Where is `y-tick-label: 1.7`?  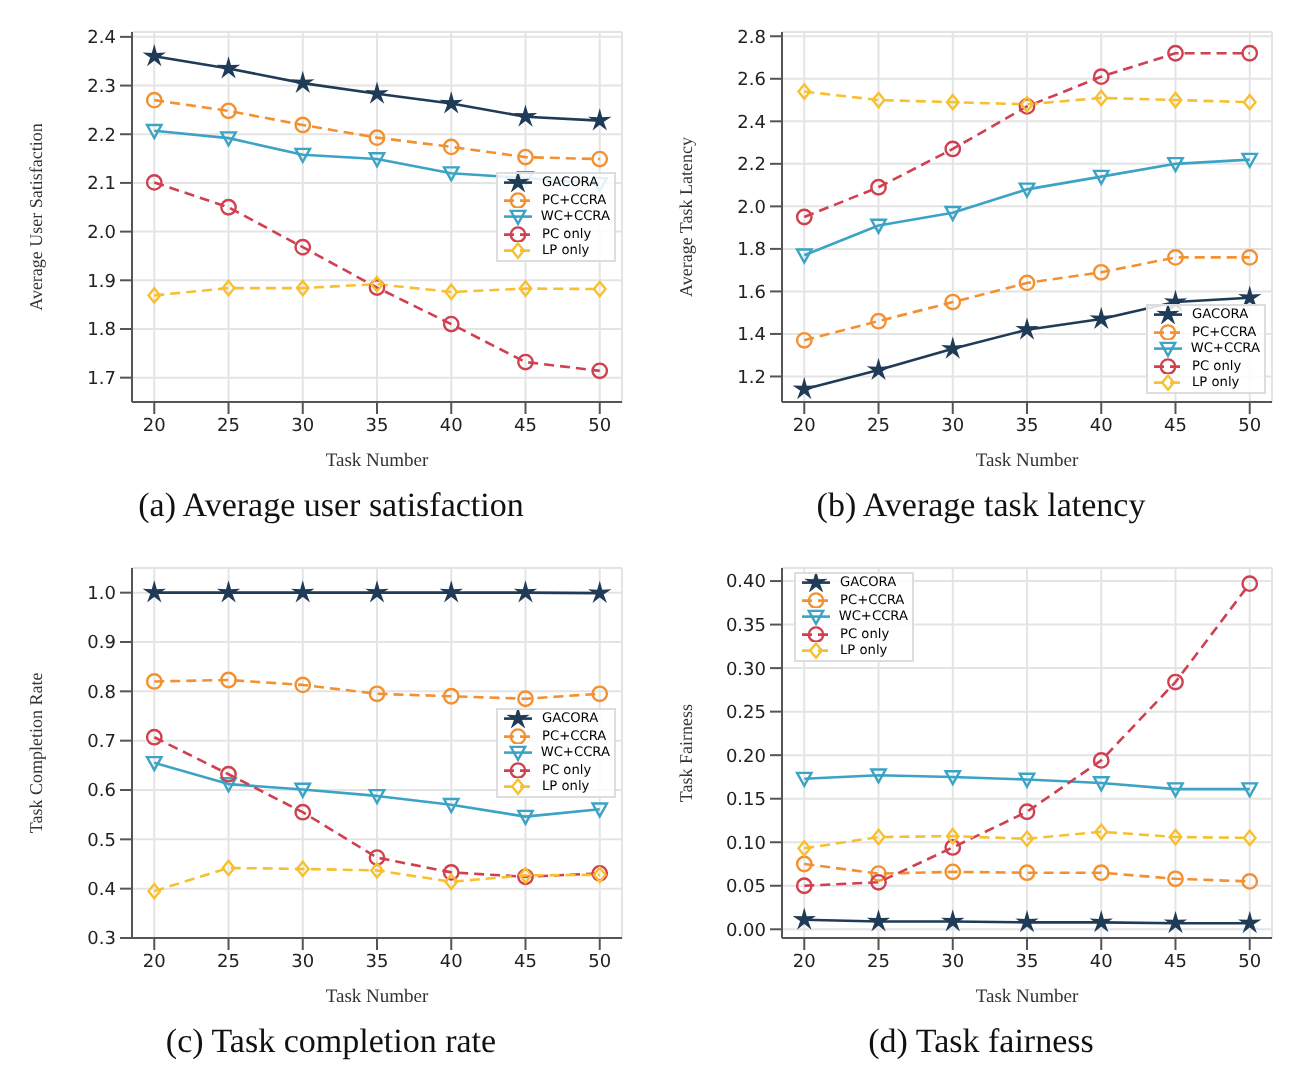
y-tick-label: 1.7 is located at coordinates (101, 380).